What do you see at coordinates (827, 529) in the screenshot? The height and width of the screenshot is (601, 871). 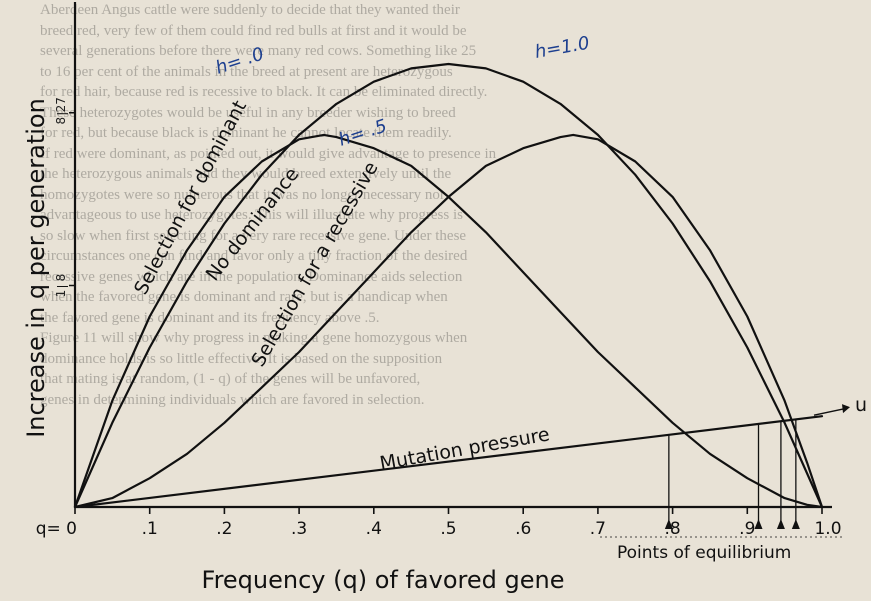 I see `x-tick-label: 1.0` at bounding box center [827, 529].